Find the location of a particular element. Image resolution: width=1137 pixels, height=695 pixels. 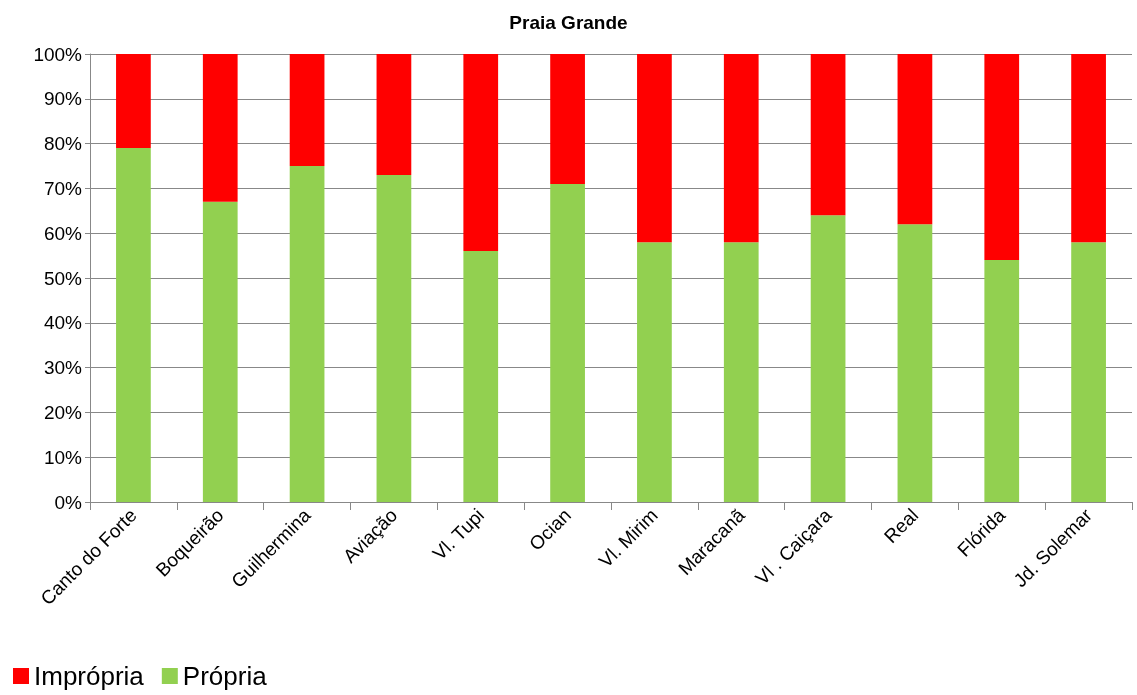

y-tick-label: 20% is located at coordinates (63, 412).